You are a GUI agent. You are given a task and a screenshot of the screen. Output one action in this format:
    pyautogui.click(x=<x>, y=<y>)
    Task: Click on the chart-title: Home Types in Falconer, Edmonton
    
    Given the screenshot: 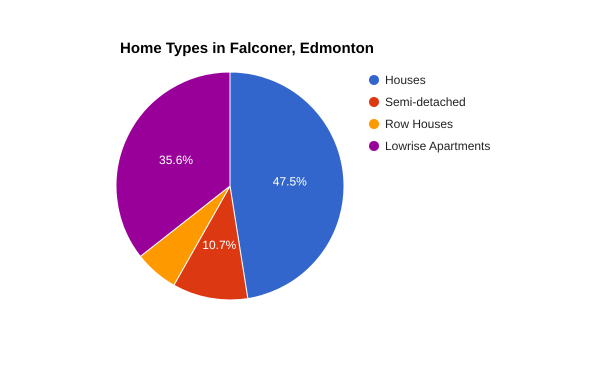 What is the action you would take?
    pyautogui.click(x=247, y=48)
    